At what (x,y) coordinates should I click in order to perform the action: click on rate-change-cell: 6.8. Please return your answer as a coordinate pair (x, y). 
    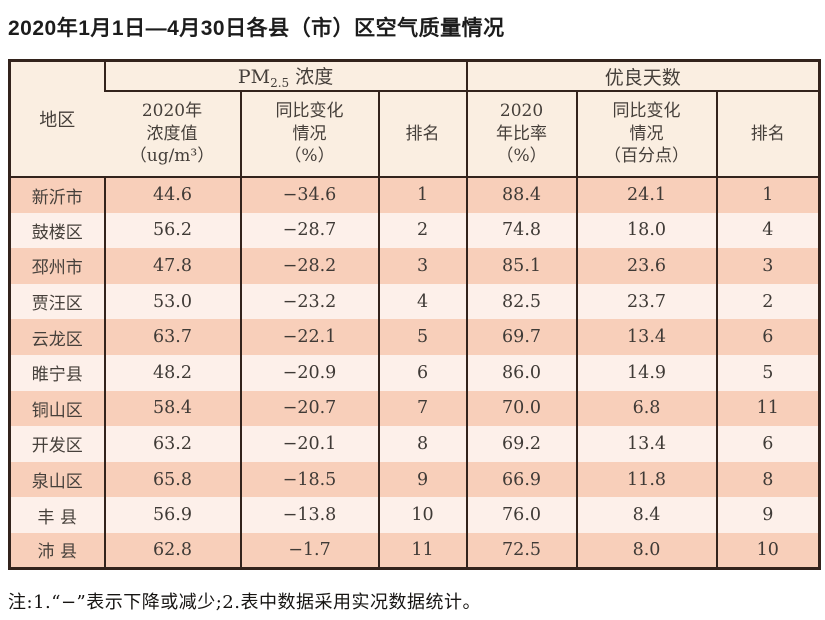
    Looking at the image, I should click on (646, 408).